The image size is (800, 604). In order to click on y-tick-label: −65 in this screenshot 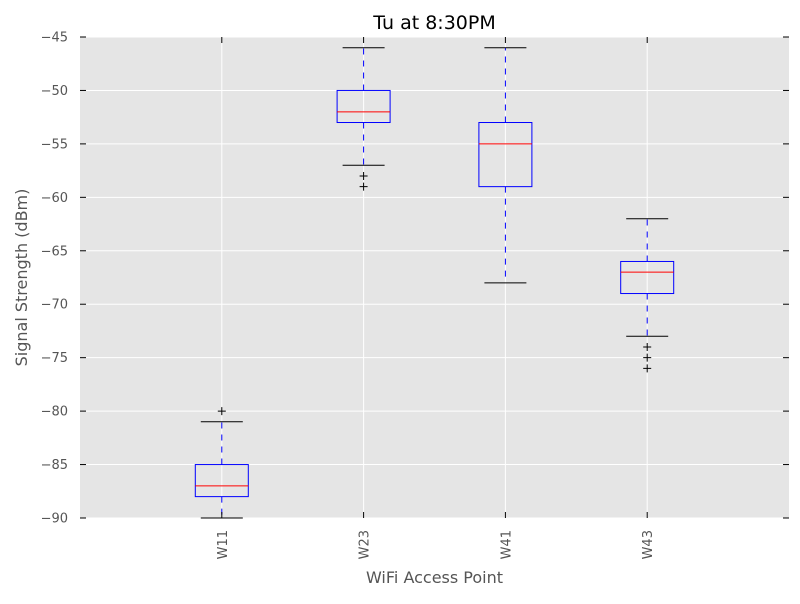, I will do `click(54, 251)`.